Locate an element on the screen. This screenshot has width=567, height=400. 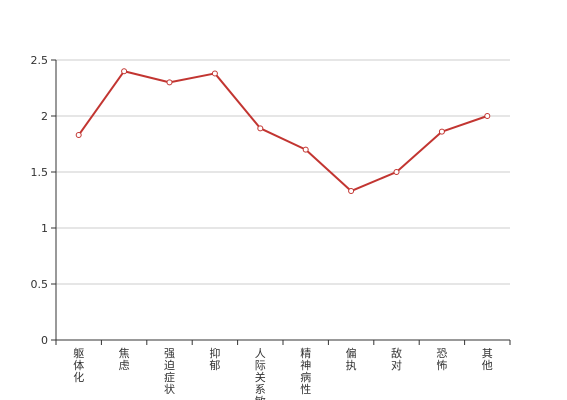
y-tick-label: 0.5 is located at coordinates (40, 284).